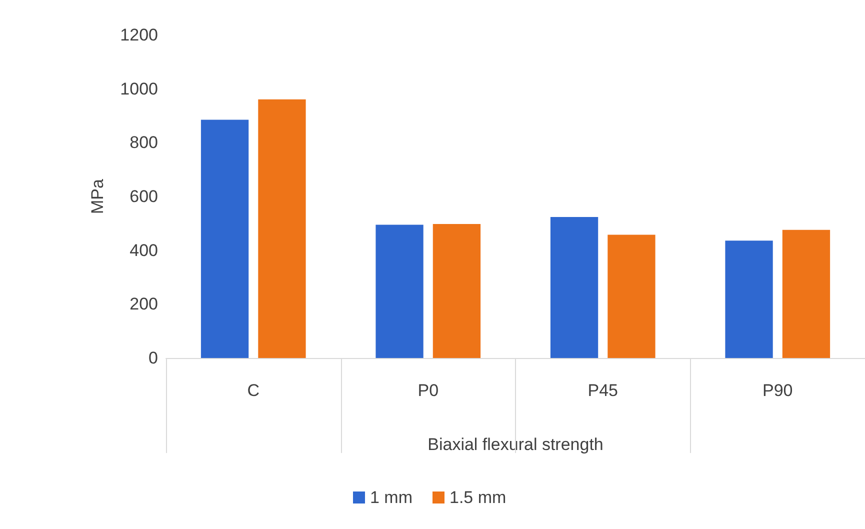  I want to click on y-tick-label: 200, so click(144, 304).